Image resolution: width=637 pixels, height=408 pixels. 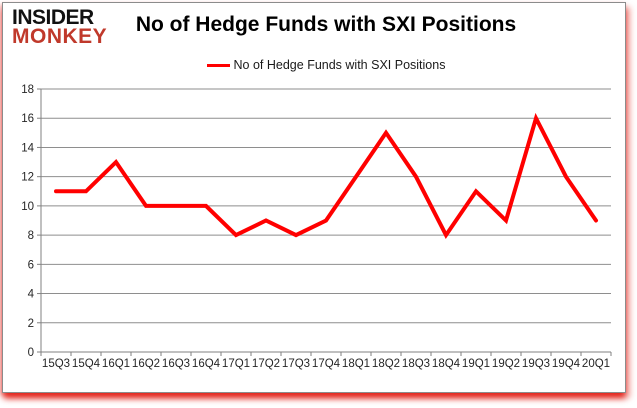 What do you see at coordinates (116, 364) in the screenshot?
I see `x-tick-label: 16Q1` at bounding box center [116, 364].